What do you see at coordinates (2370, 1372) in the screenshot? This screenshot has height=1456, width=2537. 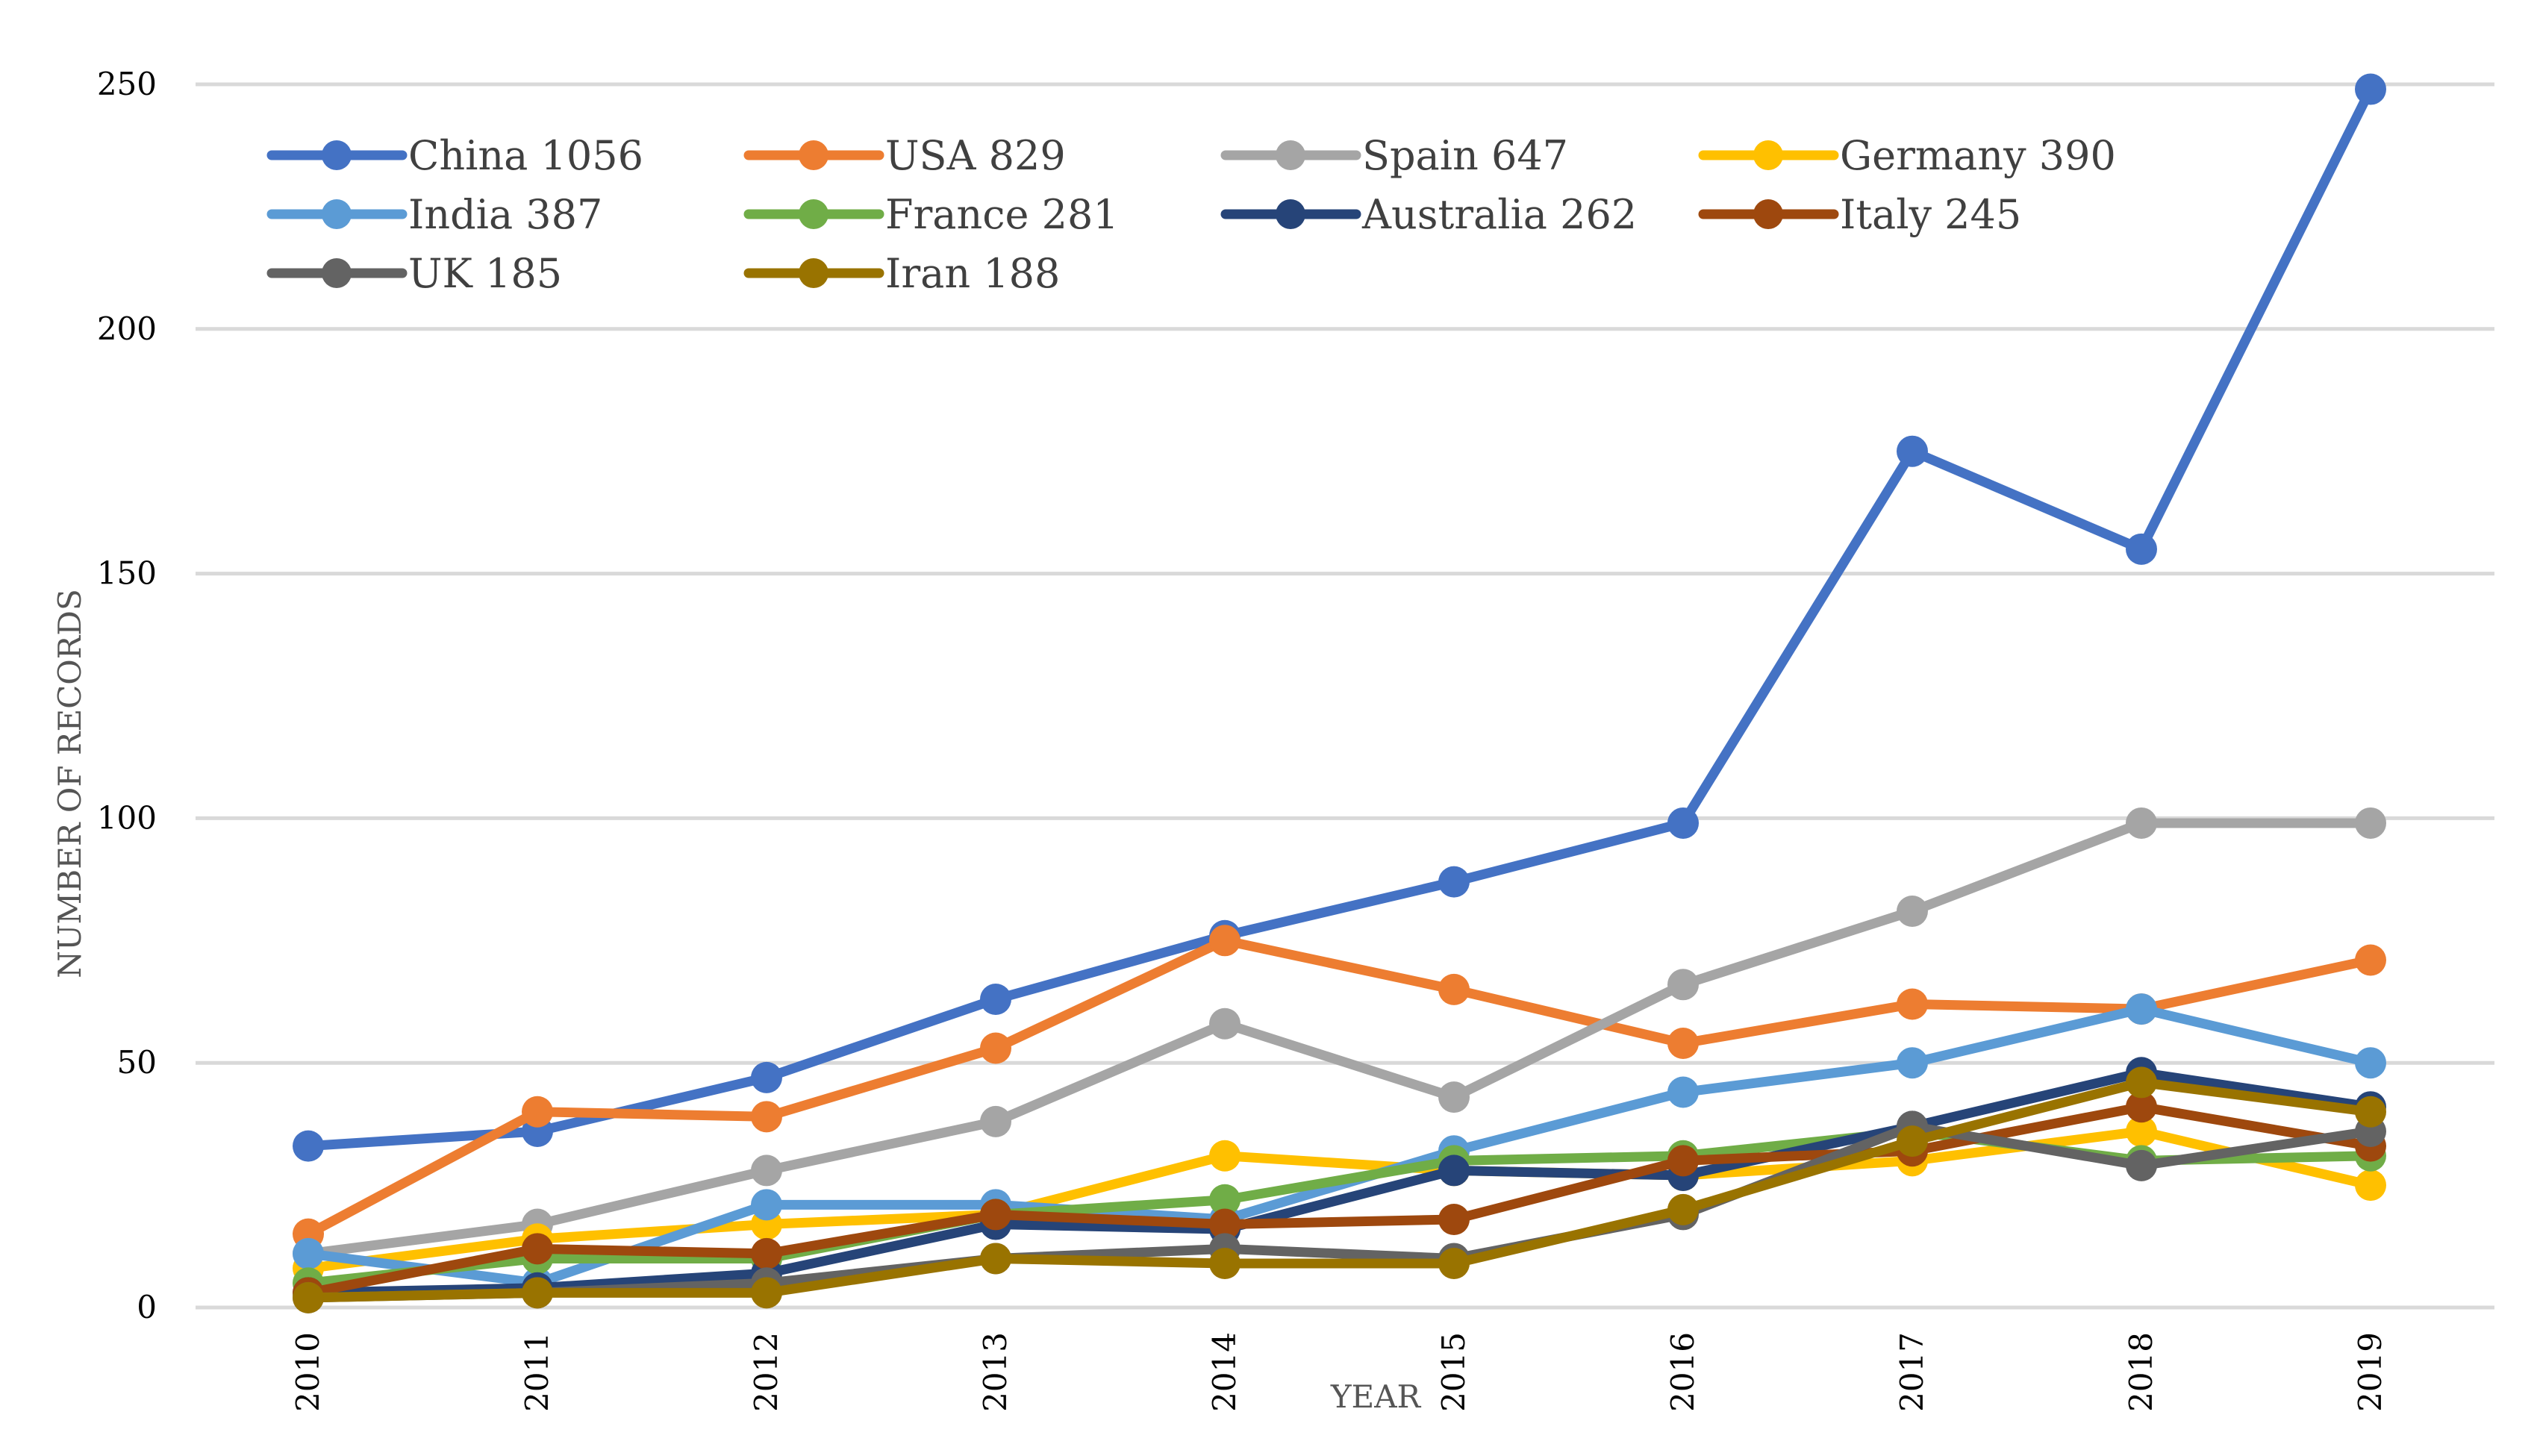 I see `x-tick-label: 2019` at bounding box center [2370, 1372].